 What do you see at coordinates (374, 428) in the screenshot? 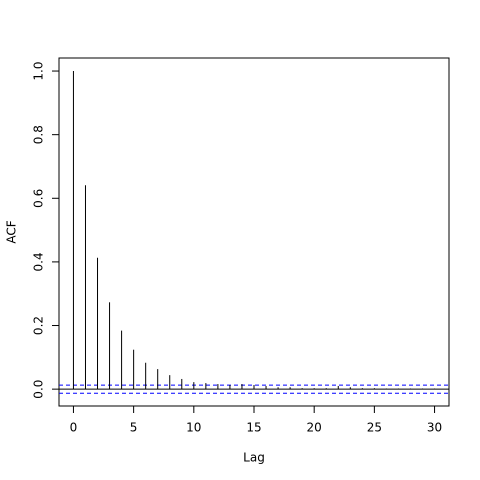
I see `x-tick-label: 25` at bounding box center [374, 428].